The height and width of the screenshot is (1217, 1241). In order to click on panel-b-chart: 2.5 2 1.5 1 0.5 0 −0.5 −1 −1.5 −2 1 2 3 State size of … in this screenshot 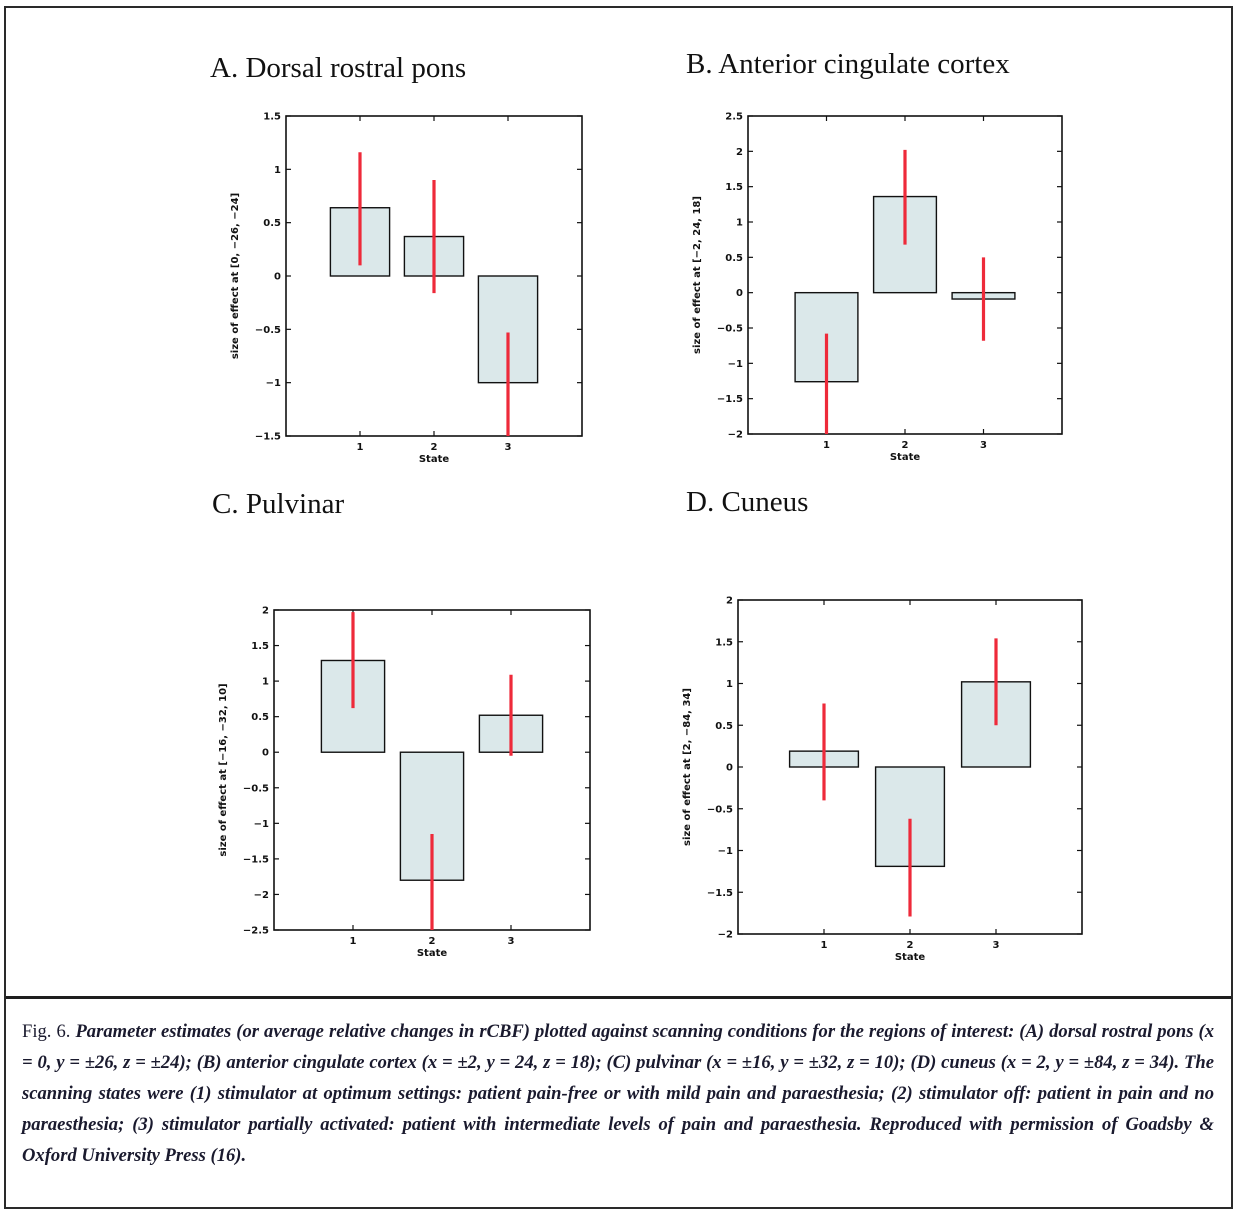, I will do `click(877, 287)`.